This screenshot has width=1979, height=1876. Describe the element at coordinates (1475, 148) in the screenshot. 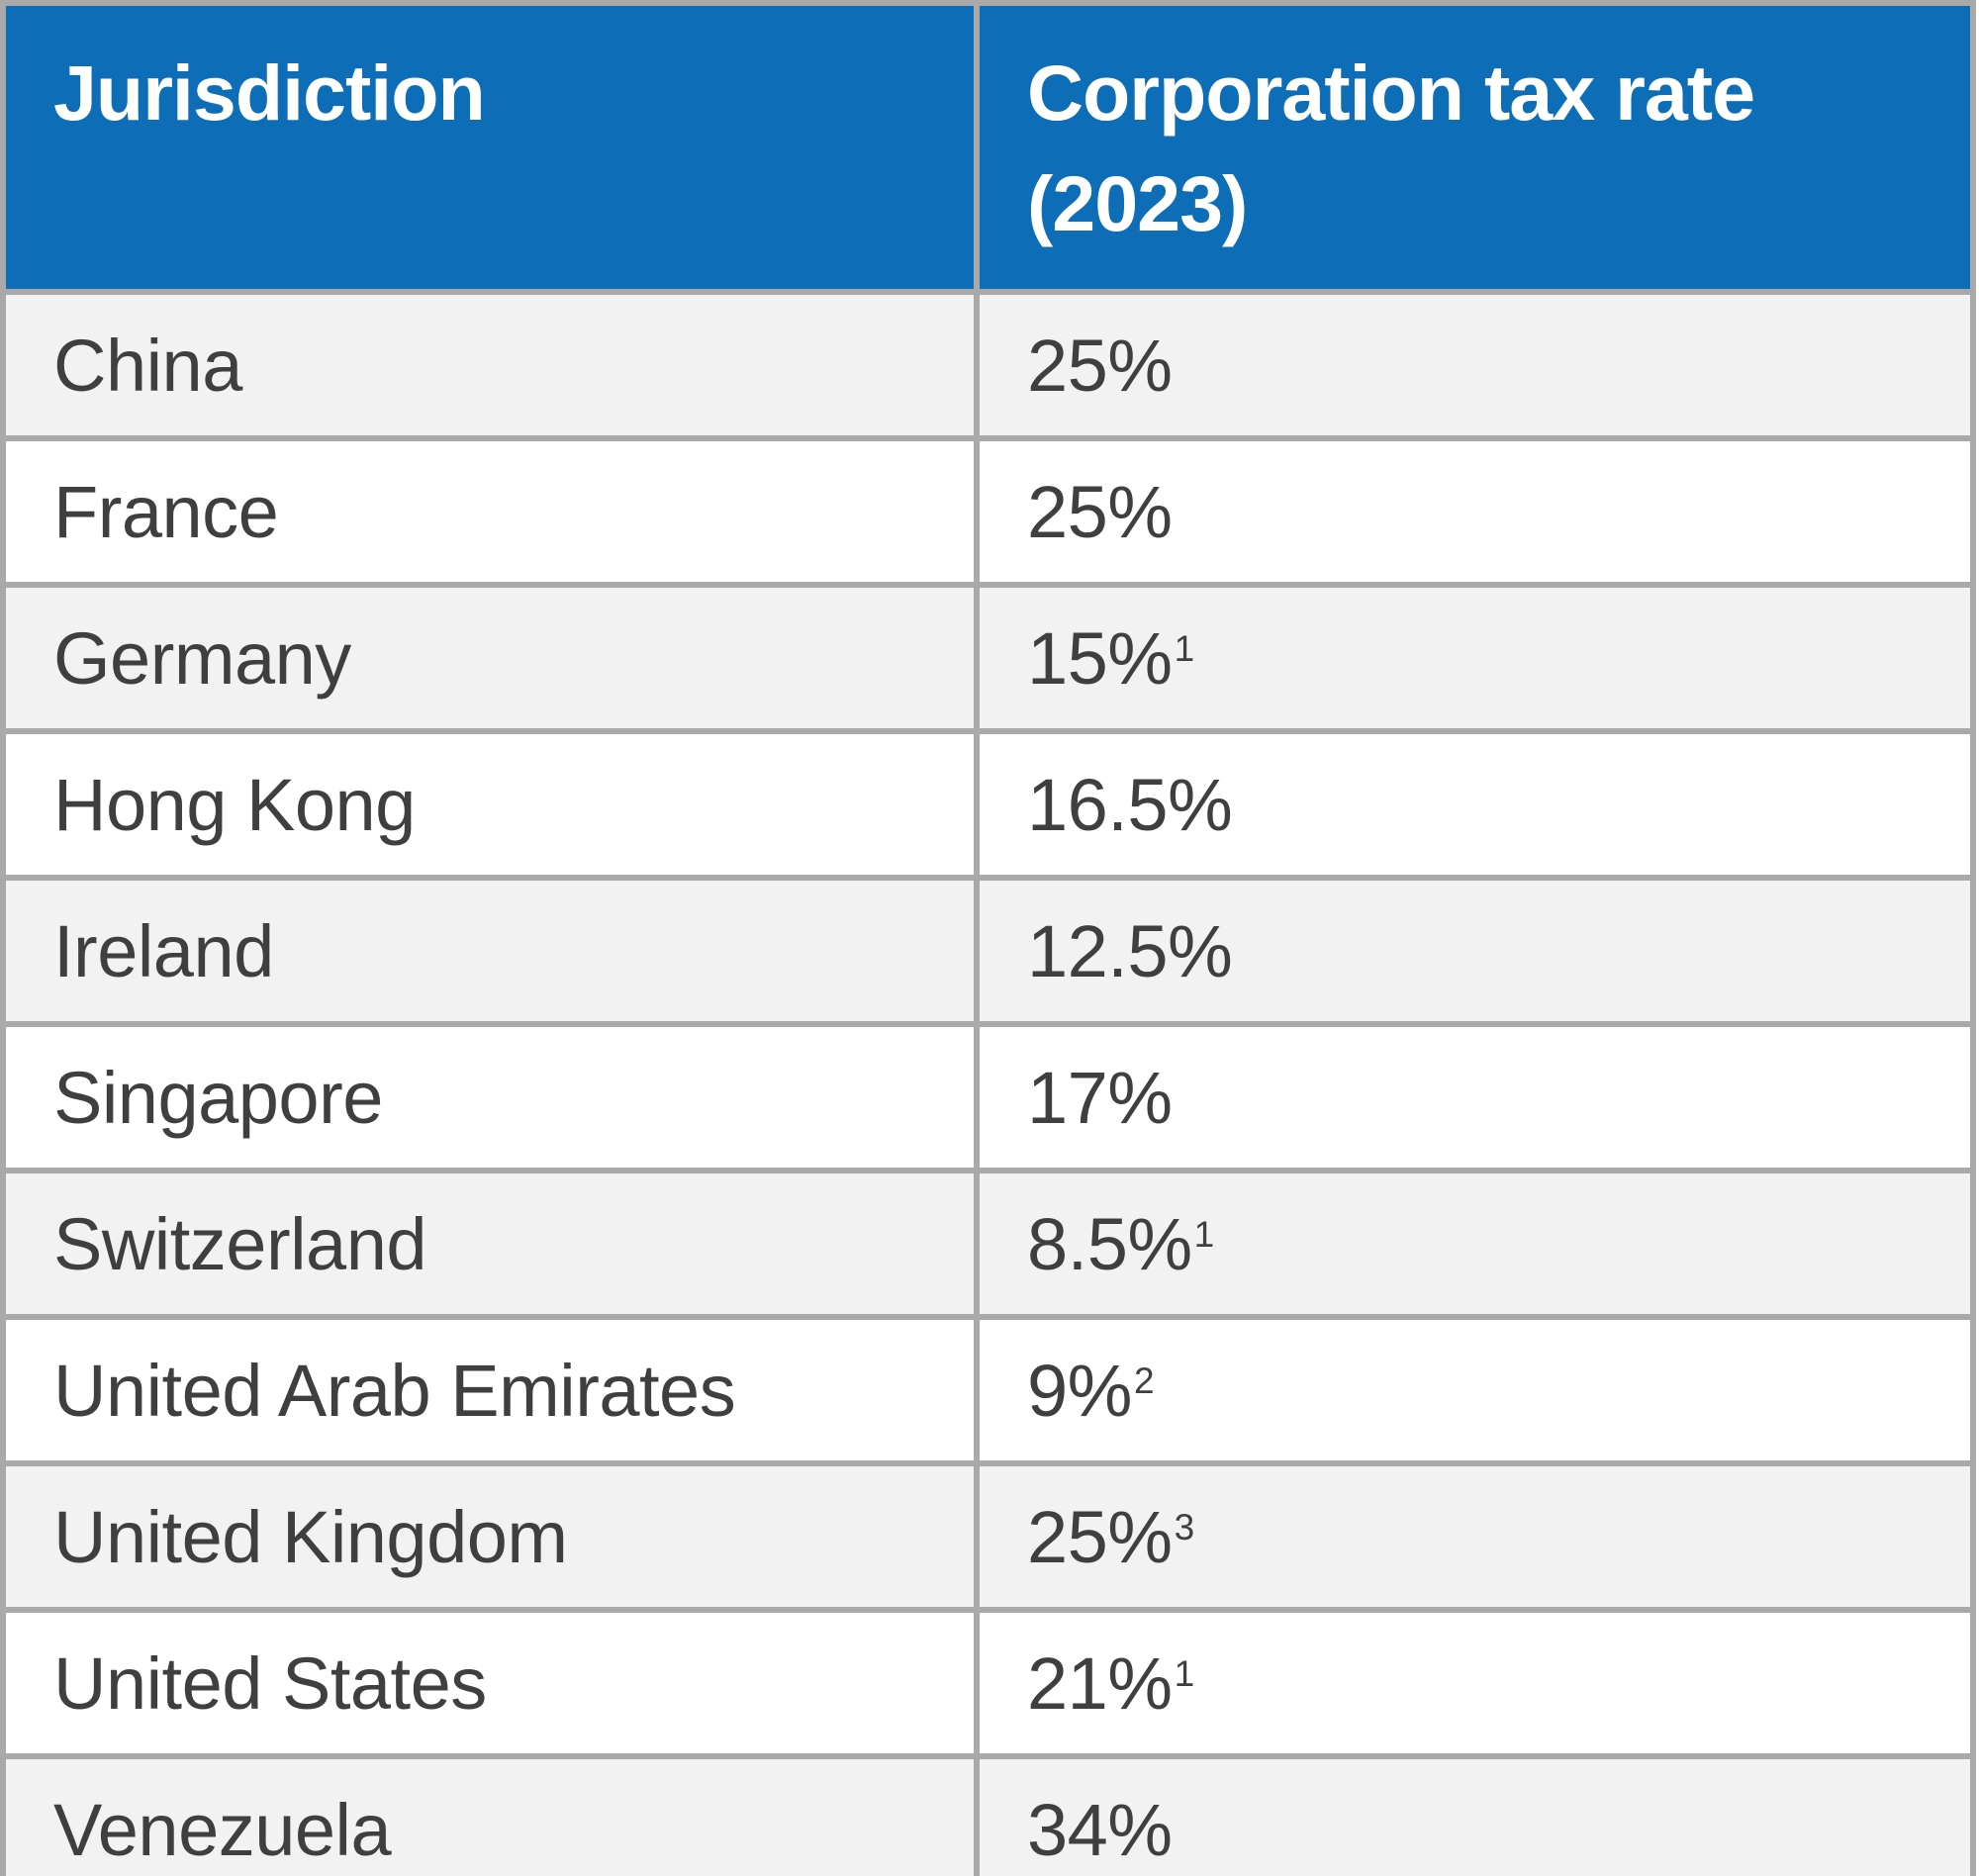

I see `column-header-tax-rate: Corporation tax rate (2023)` at that location.